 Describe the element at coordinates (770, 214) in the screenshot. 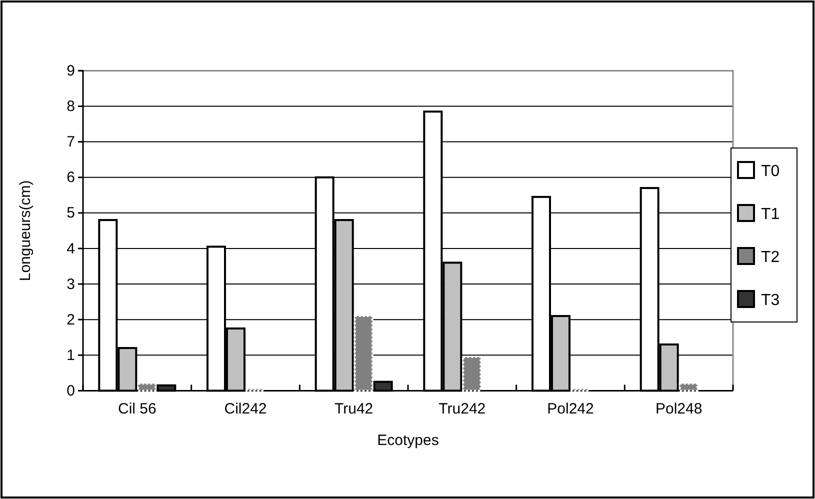

I see `legend-label: T1` at that location.